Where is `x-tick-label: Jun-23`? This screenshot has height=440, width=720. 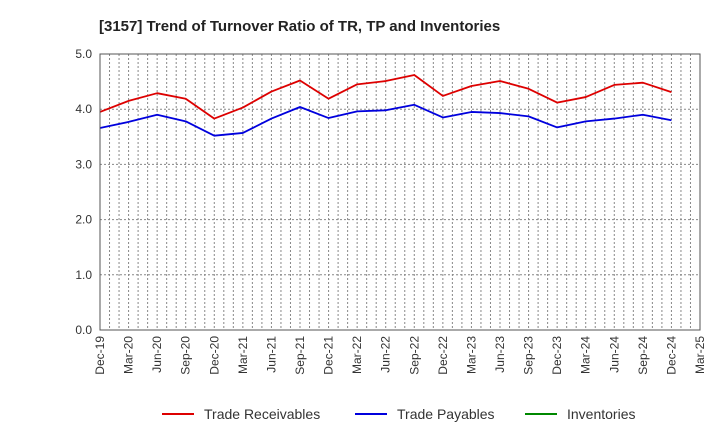
x-tick-label: Jun-23 is located at coordinates (500, 354).